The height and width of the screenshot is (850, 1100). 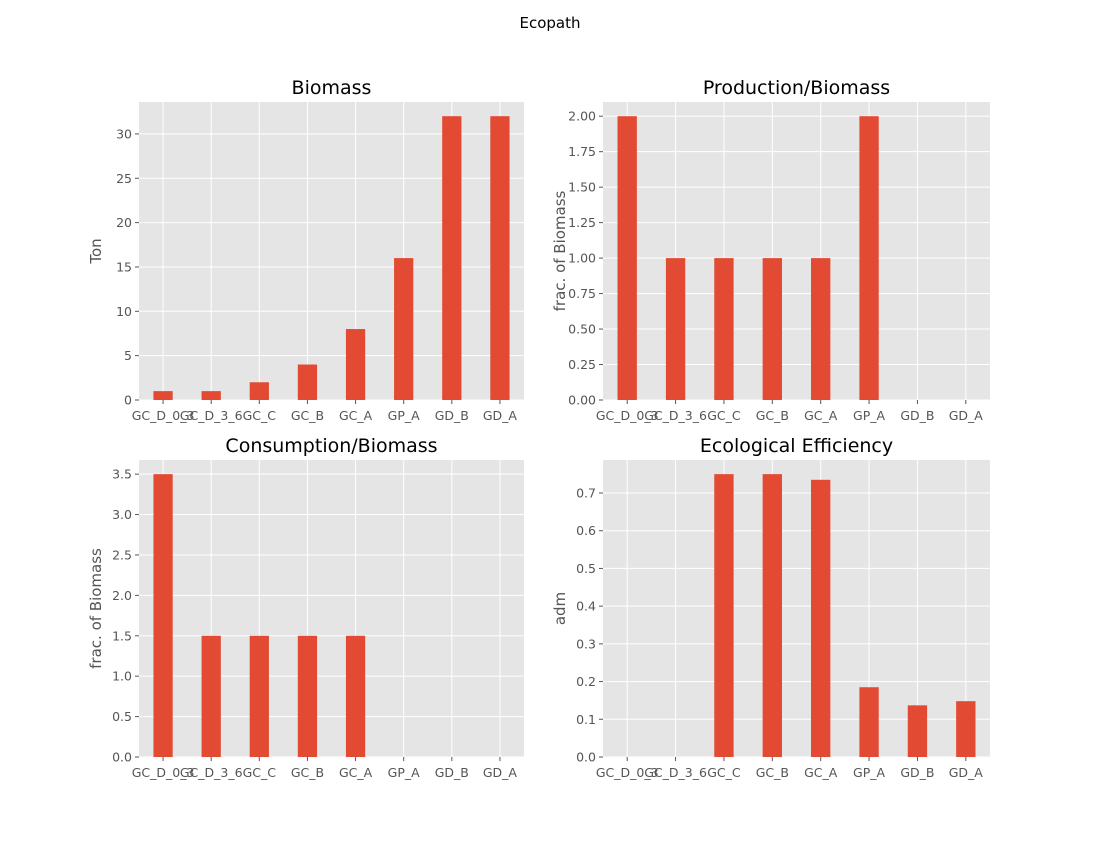 What do you see at coordinates (586, 530) in the screenshot?
I see `y-tick-label: 0.6` at bounding box center [586, 530].